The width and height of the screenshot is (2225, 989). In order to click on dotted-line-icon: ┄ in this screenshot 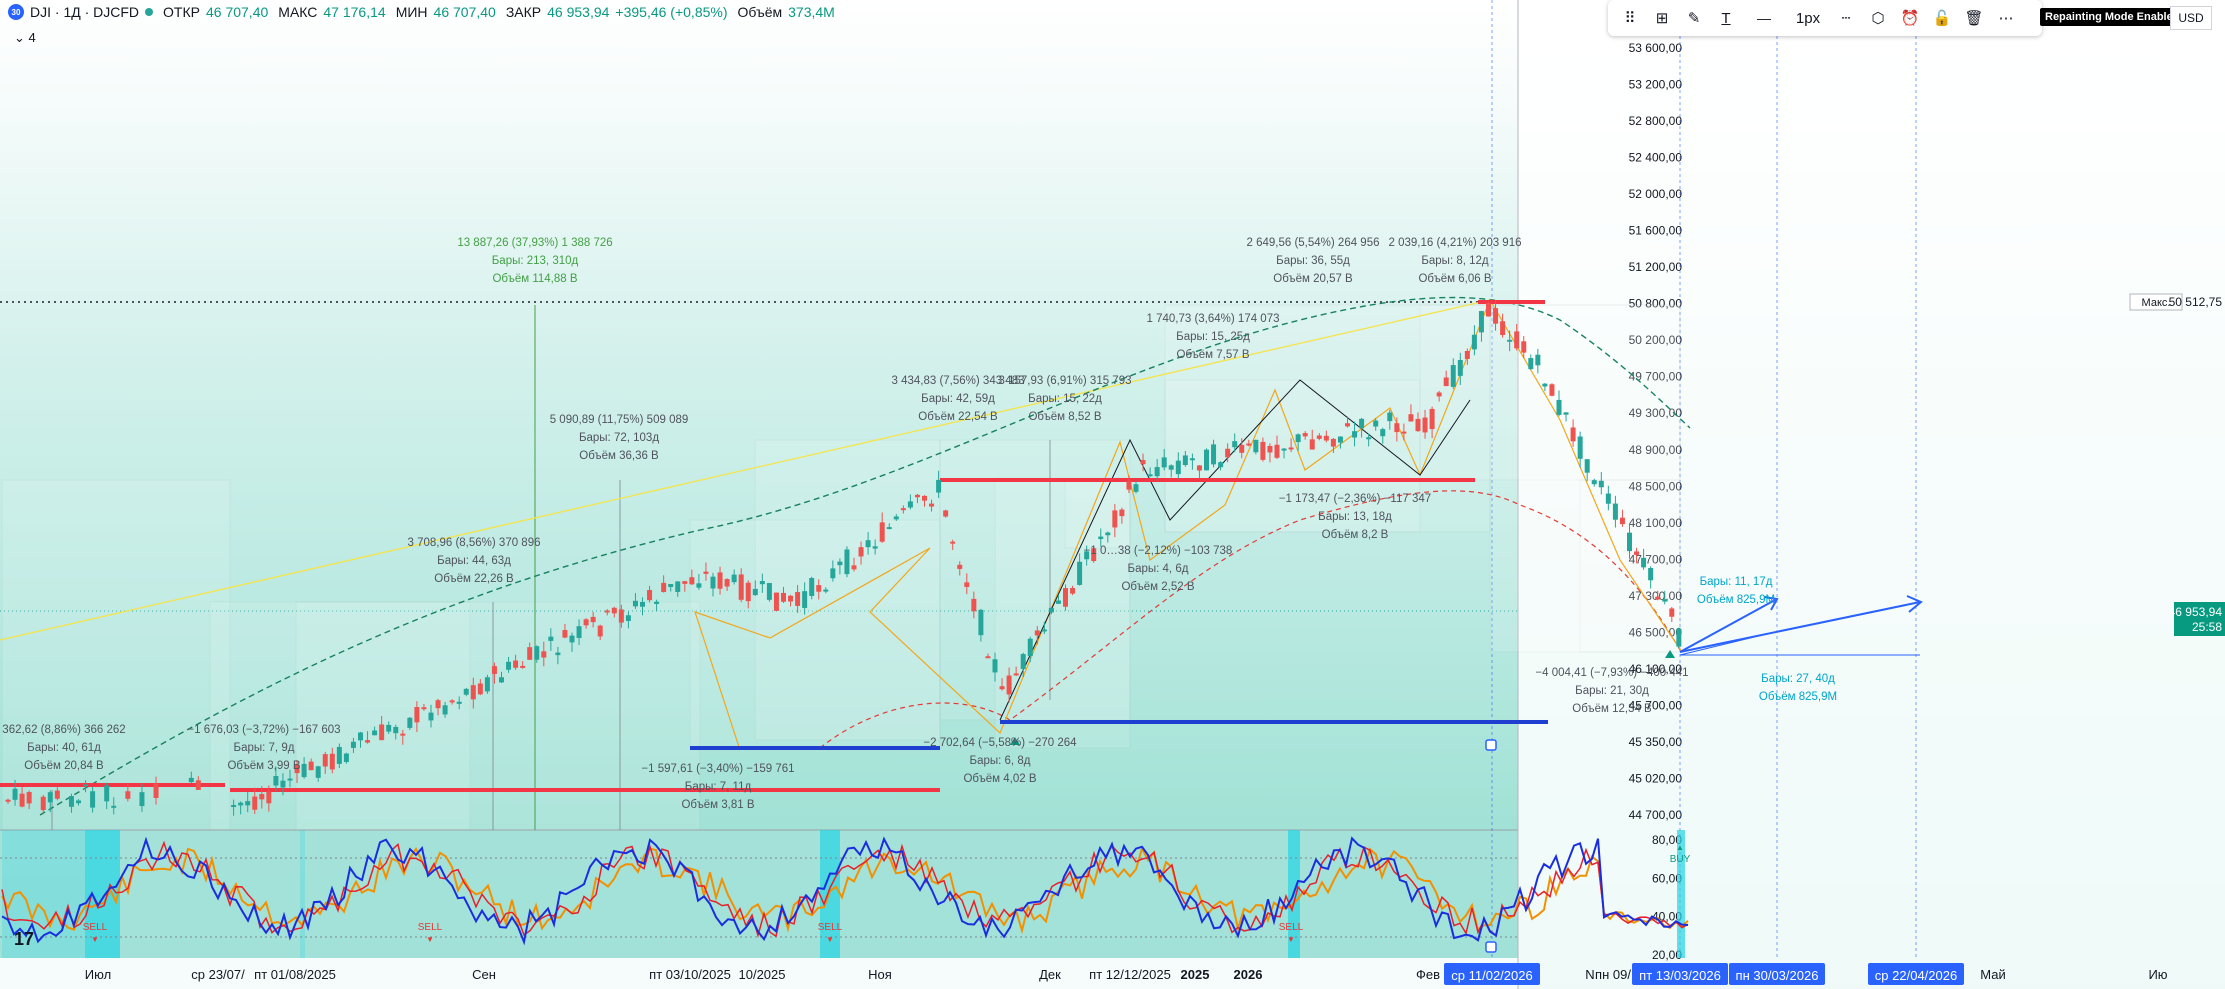, I will do `click(1846, 18)`.